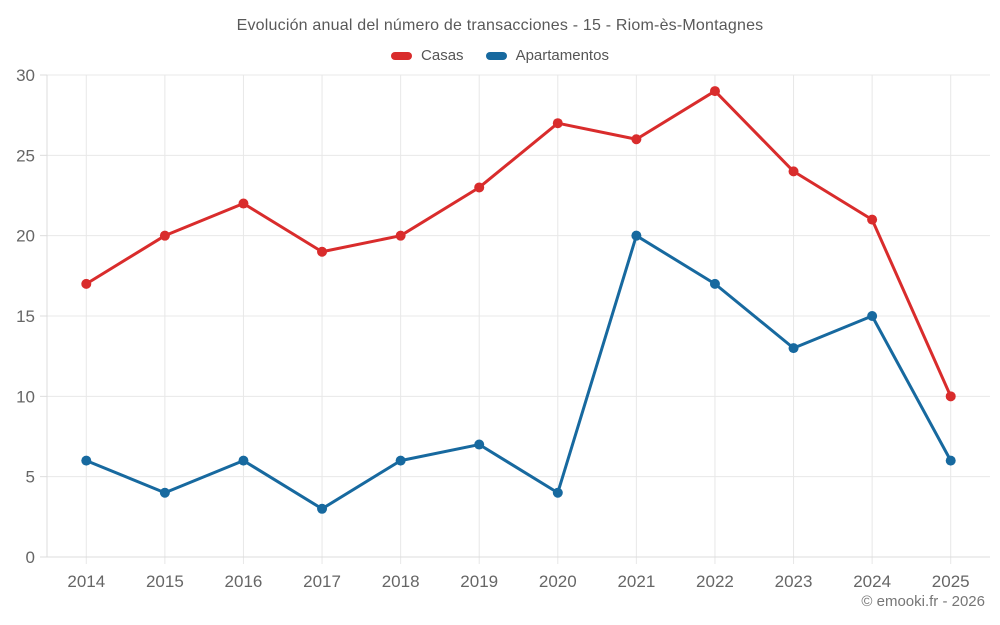  What do you see at coordinates (25, 396) in the screenshot?
I see `y-tick-label: 10` at bounding box center [25, 396].